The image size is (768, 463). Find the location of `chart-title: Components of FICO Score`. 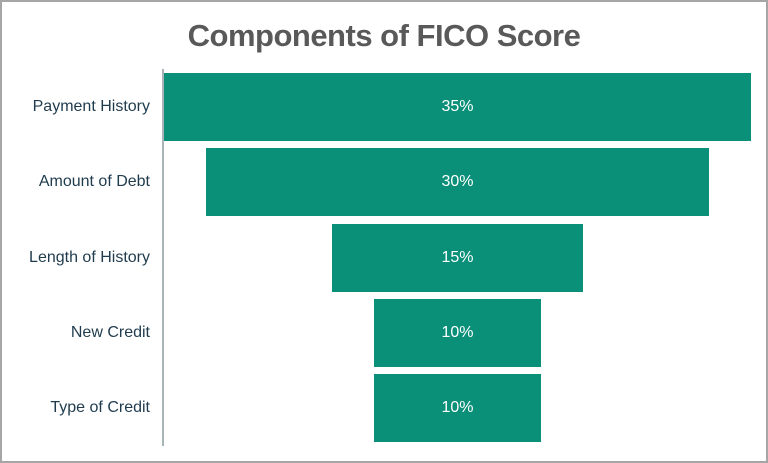

chart-title: Components of FICO Score is located at coordinates (384, 35).